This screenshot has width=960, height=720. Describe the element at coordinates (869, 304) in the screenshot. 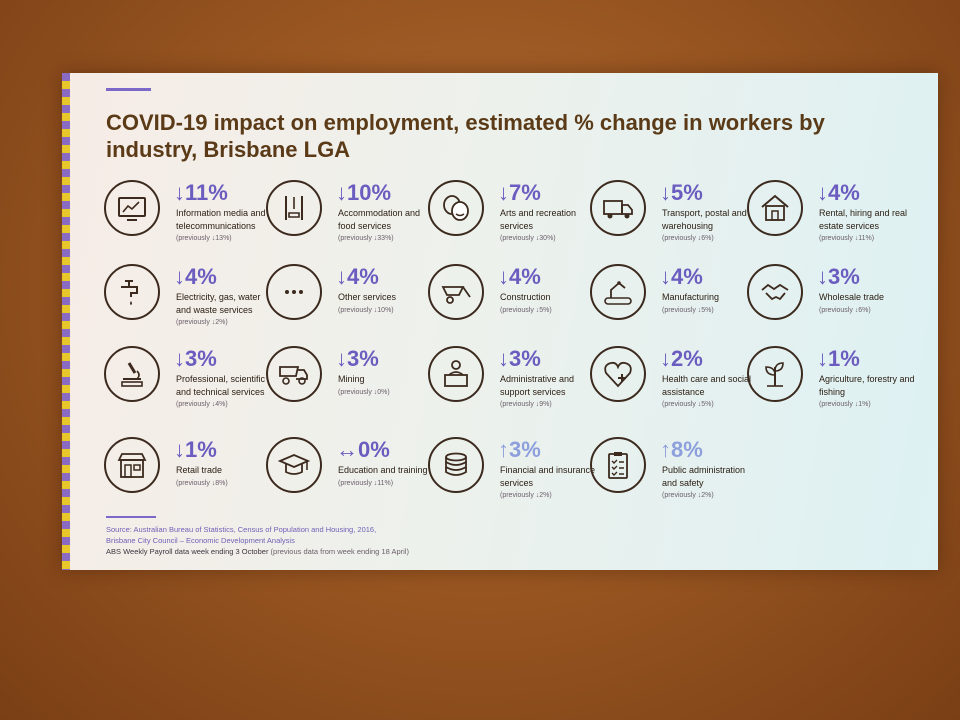

I see `industry-label-block: Wholesale trade (previously ↓6%)` at that location.